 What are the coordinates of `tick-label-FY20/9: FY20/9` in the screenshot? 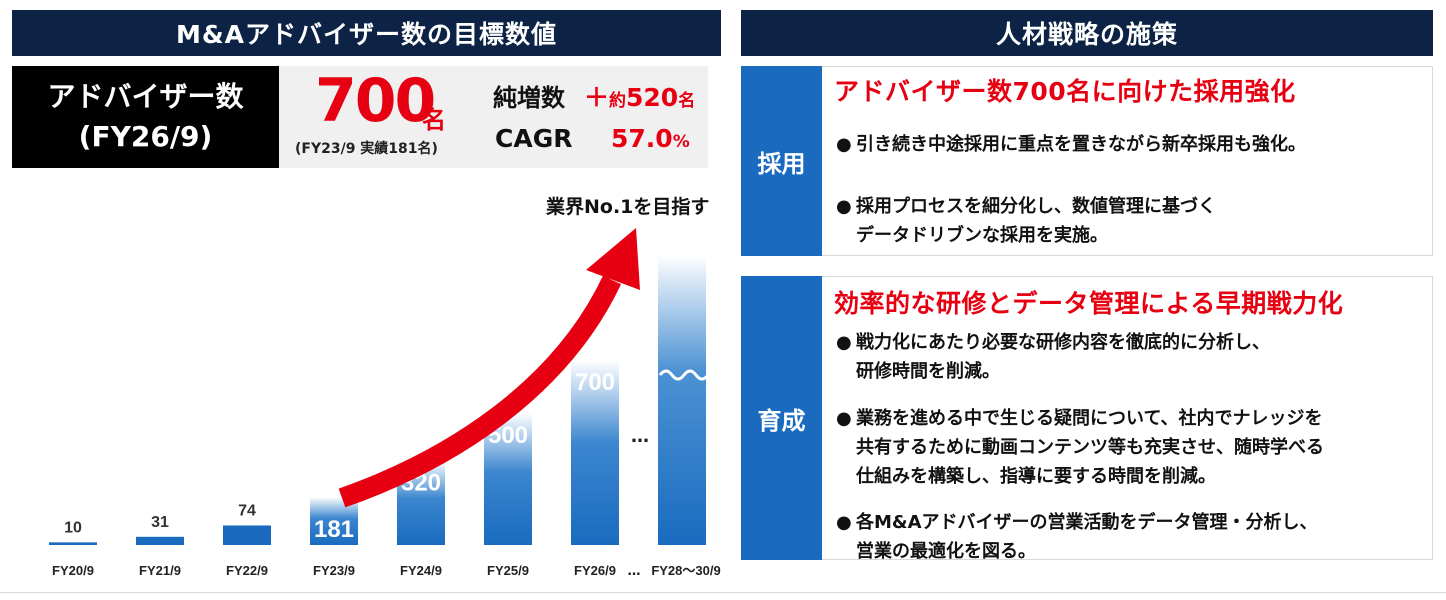 It's located at (73, 570).